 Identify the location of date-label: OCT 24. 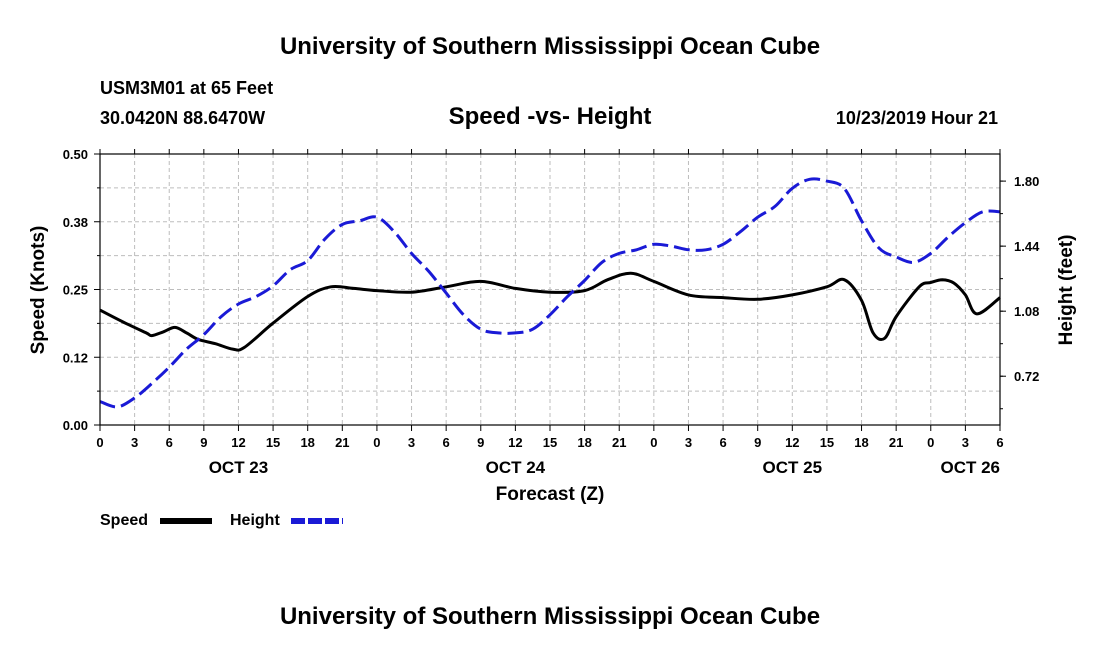
(516, 467).